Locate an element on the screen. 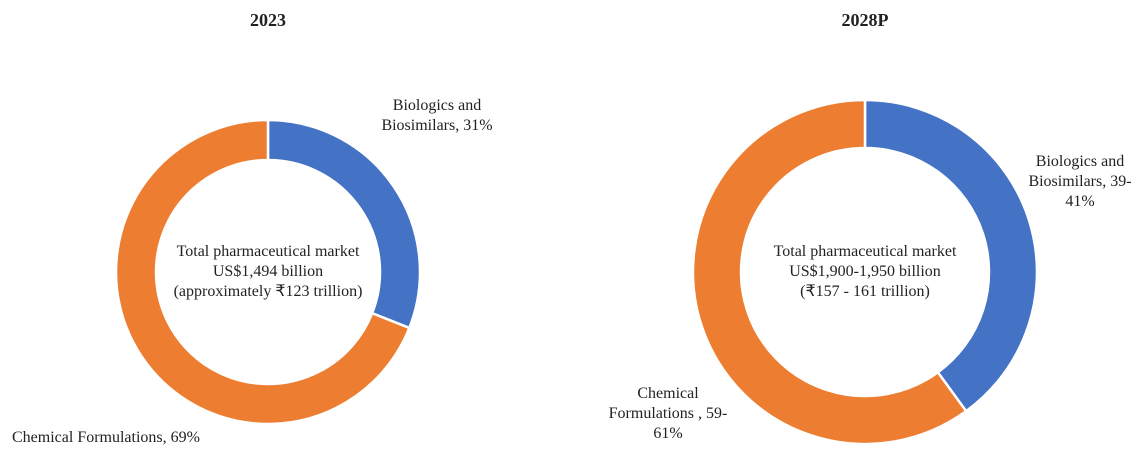 The image size is (1148, 472). data-label: Chemical Formulations , 59-61% is located at coordinates (668, 414).